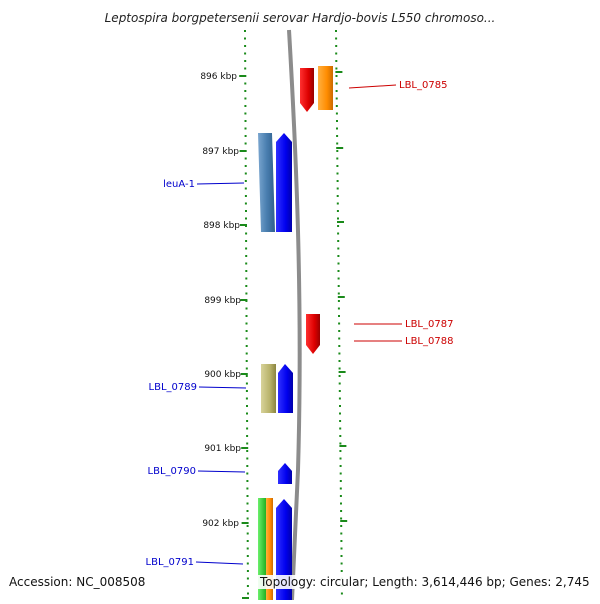  What do you see at coordinates (218, 77) in the screenshot?
I see `kbp-label: 896 kbp` at bounding box center [218, 77].